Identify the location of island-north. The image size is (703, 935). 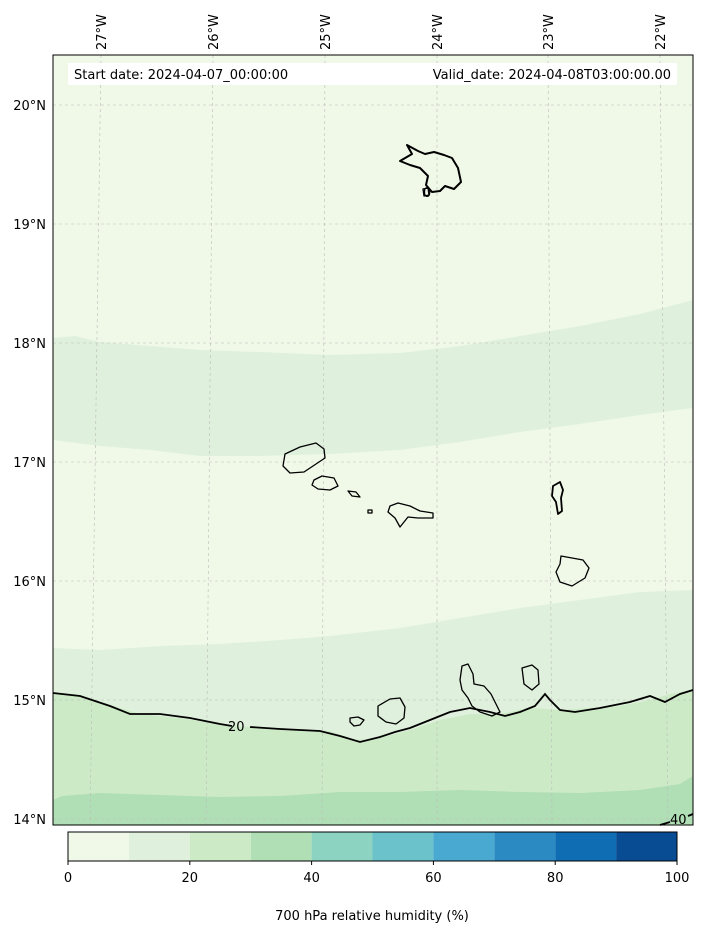
(430, 168).